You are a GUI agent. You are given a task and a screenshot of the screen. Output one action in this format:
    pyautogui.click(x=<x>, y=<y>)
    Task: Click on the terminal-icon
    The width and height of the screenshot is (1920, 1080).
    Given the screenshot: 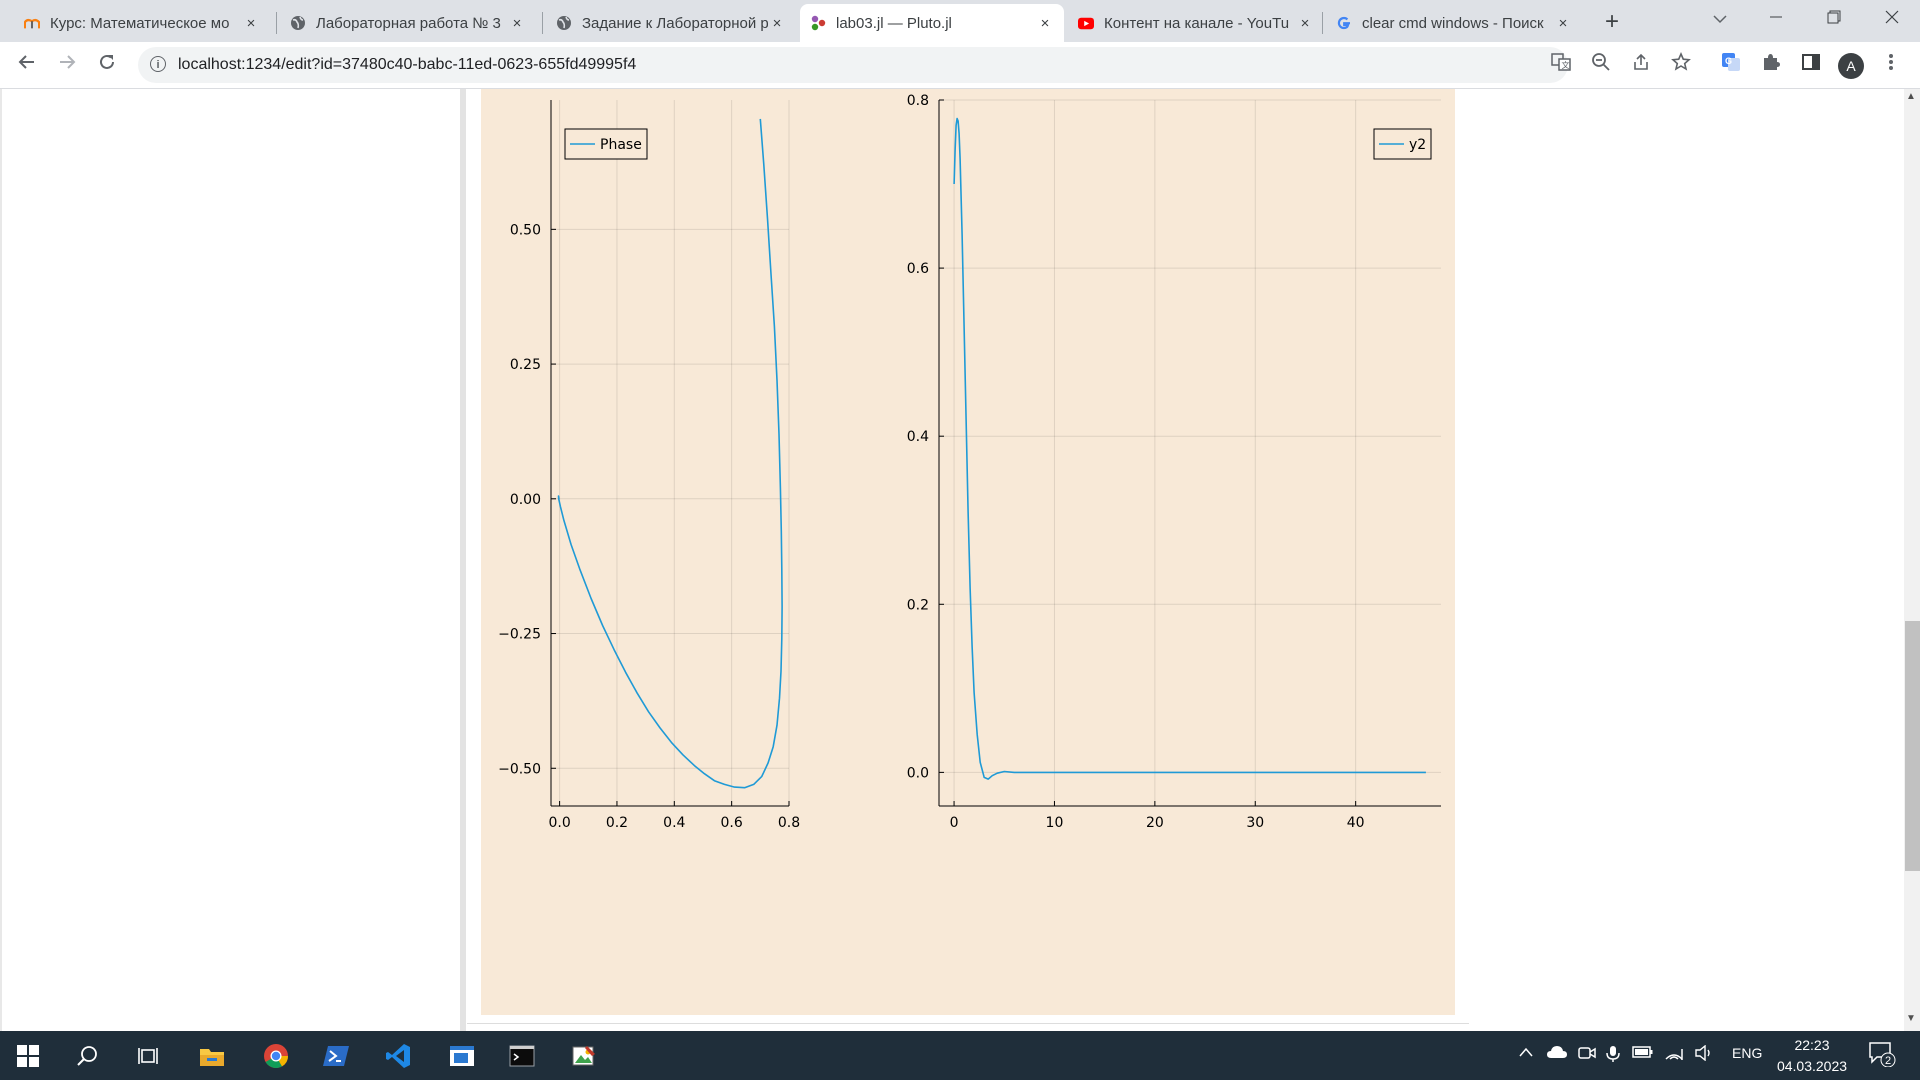 What is the action you would take?
    pyautogui.click(x=522, y=1056)
    